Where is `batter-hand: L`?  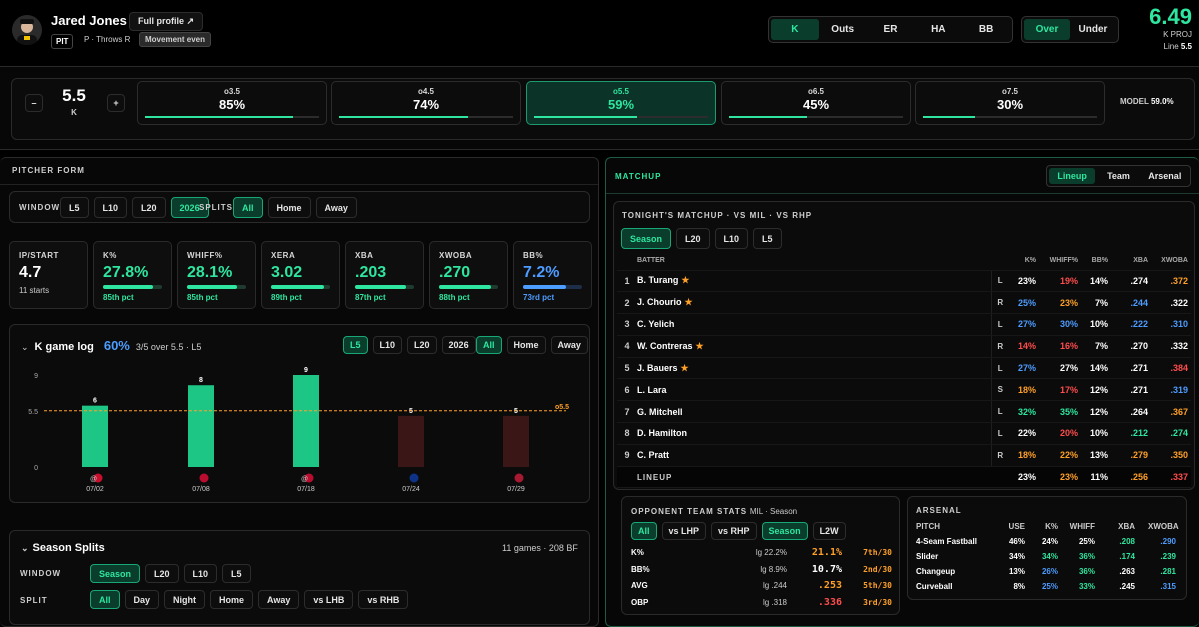 batter-hand: L is located at coordinates (999, 368).